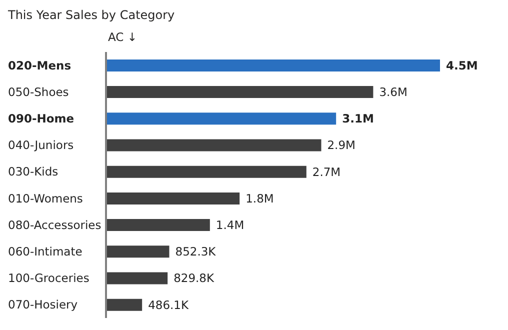  What do you see at coordinates (393, 92) in the screenshot?
I see `data-label: 3.6M` at bounding box center [393, 92].